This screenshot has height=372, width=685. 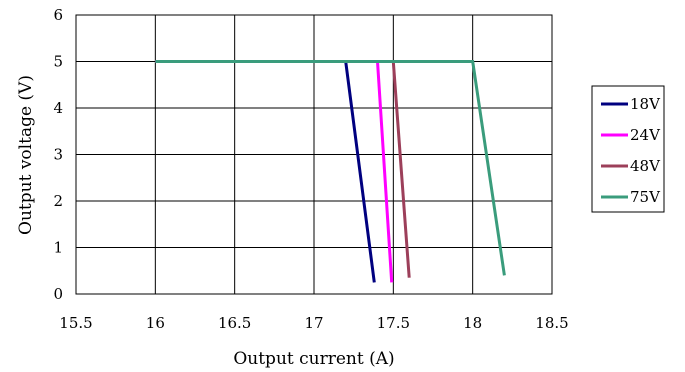 What do you see at coordinates (58, 248) in the screenshot?
I see `y-tick-label: 1` at bounding box center [58, 248].